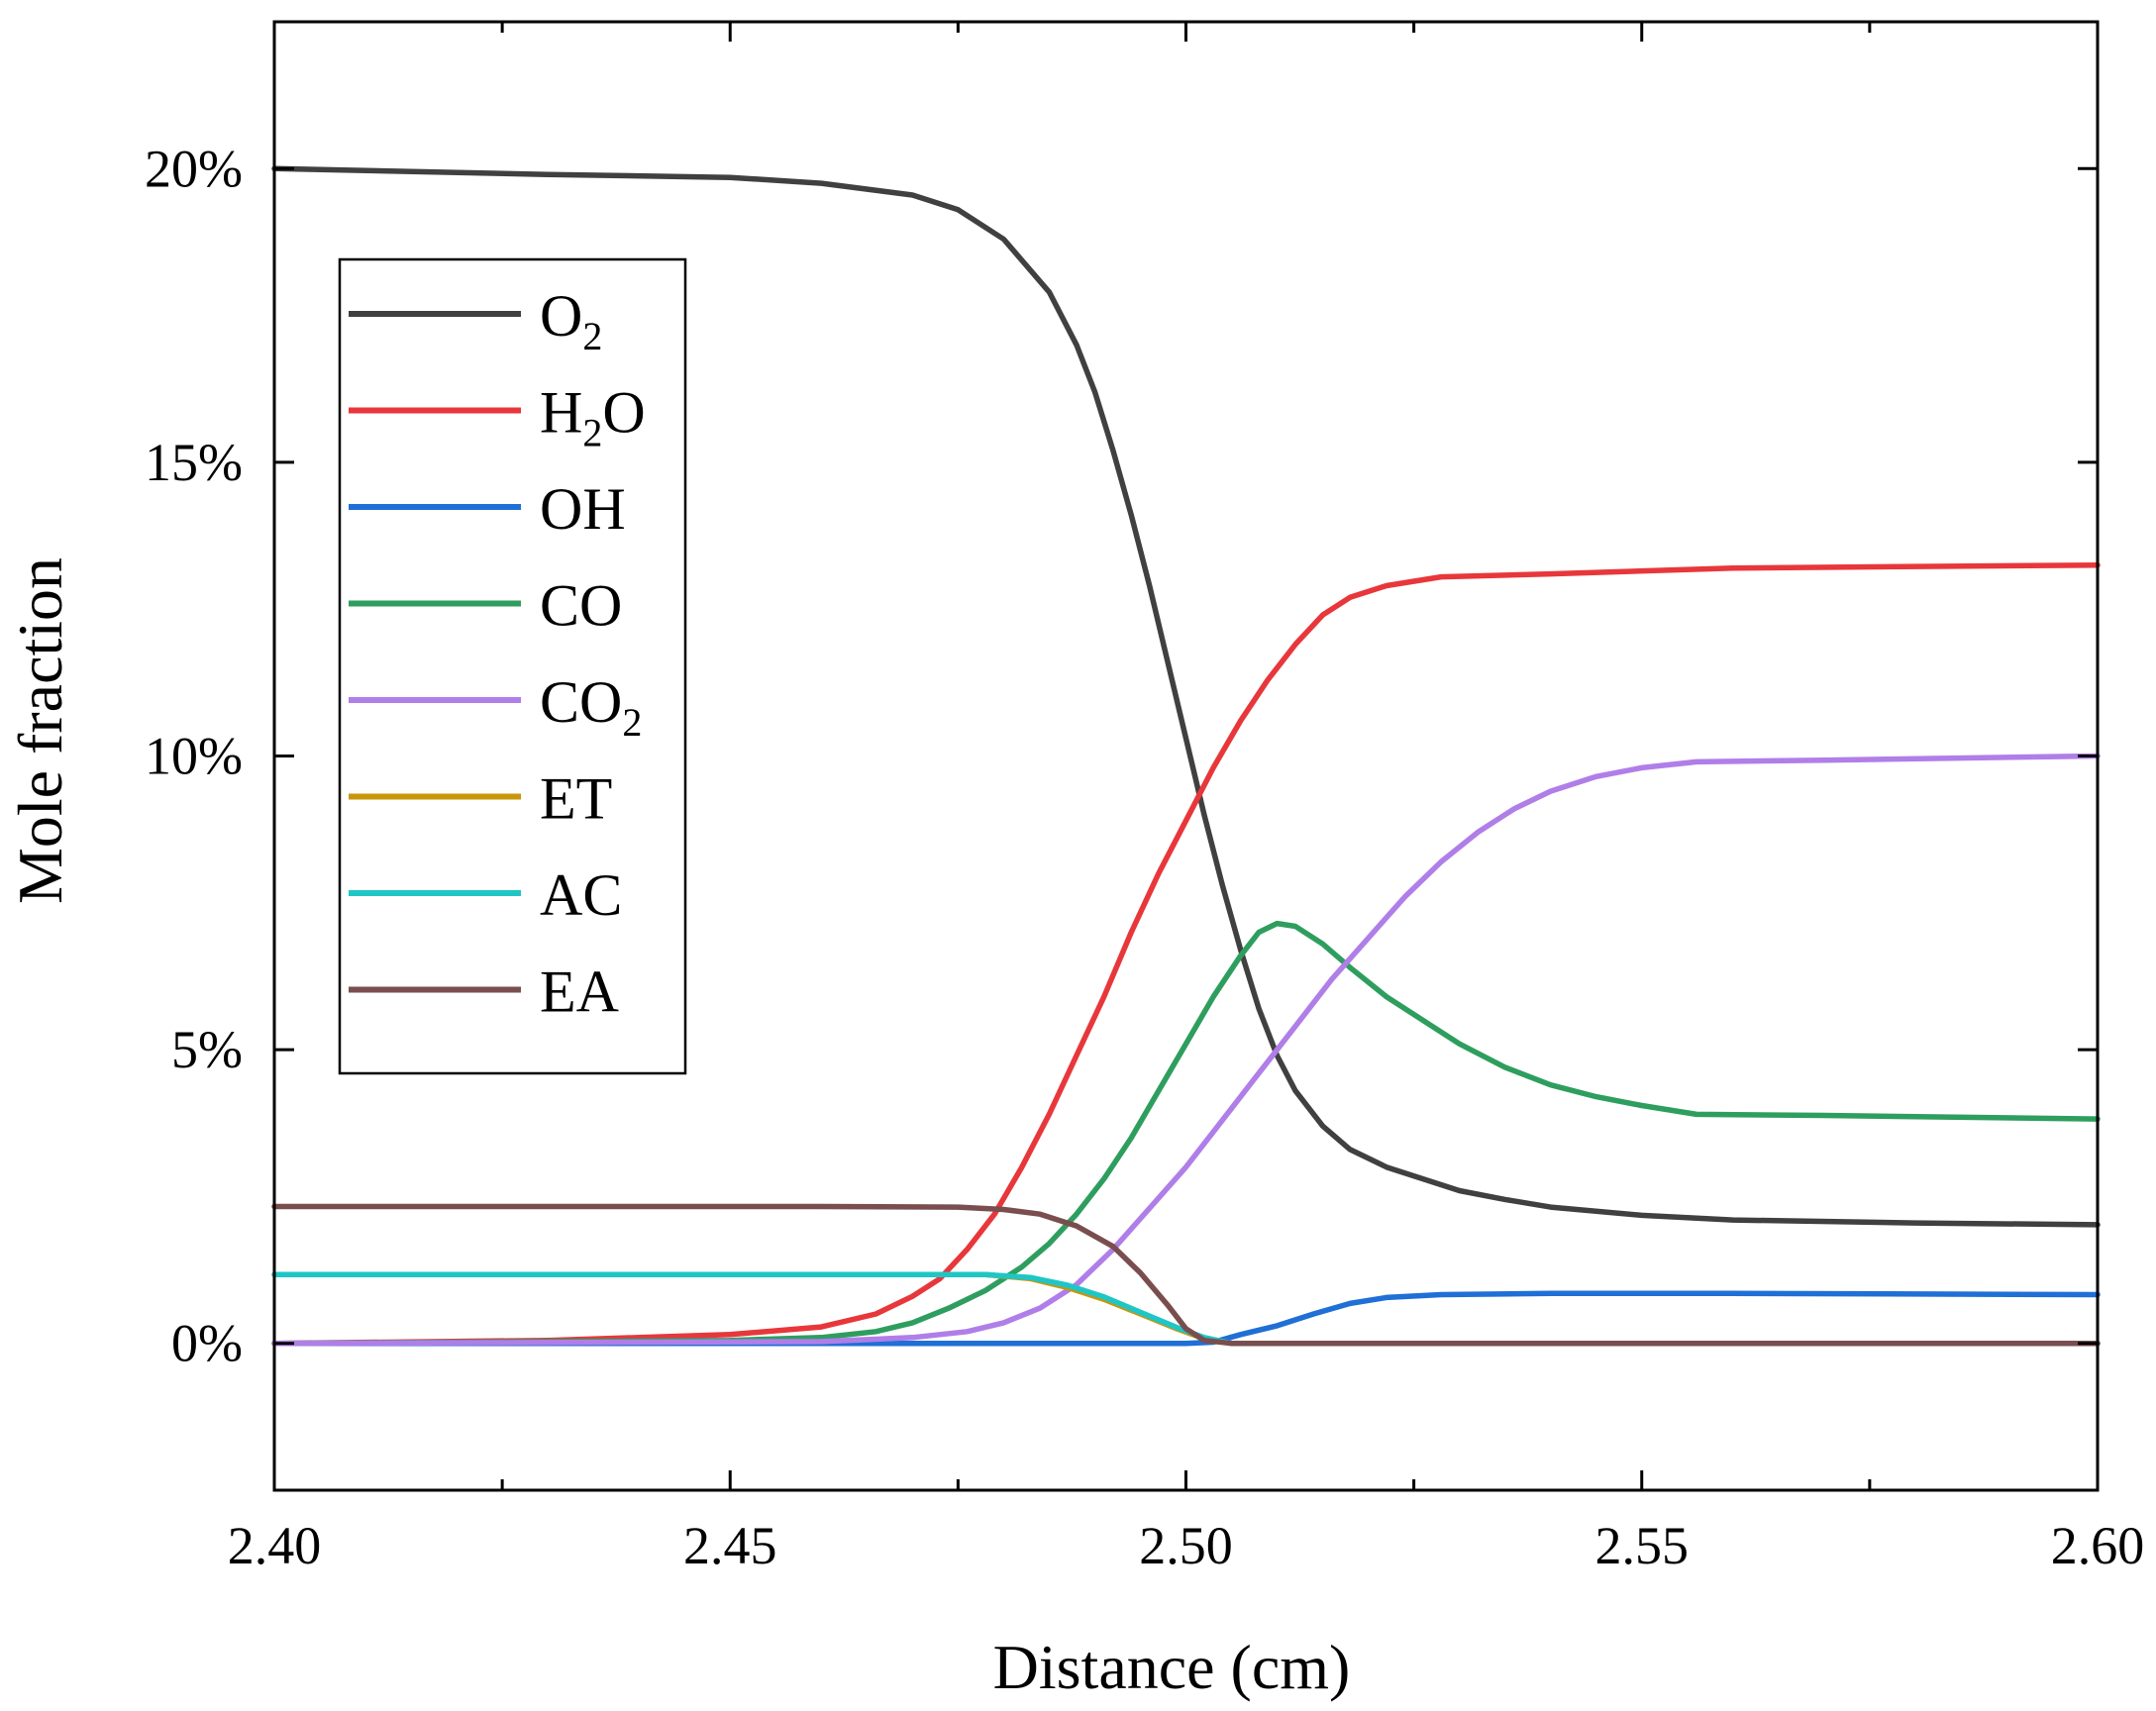 Image resolution: width=2156 pixels, height=1711 pixels. Describe the element at coordinates (275, 1545) in the screenshot. I see `x-tick-label: 2.40` at that location.